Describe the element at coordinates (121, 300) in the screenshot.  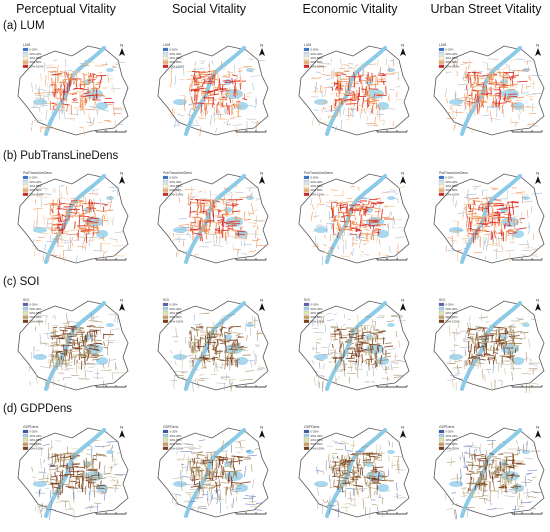
I see `north-label: N` at that location.